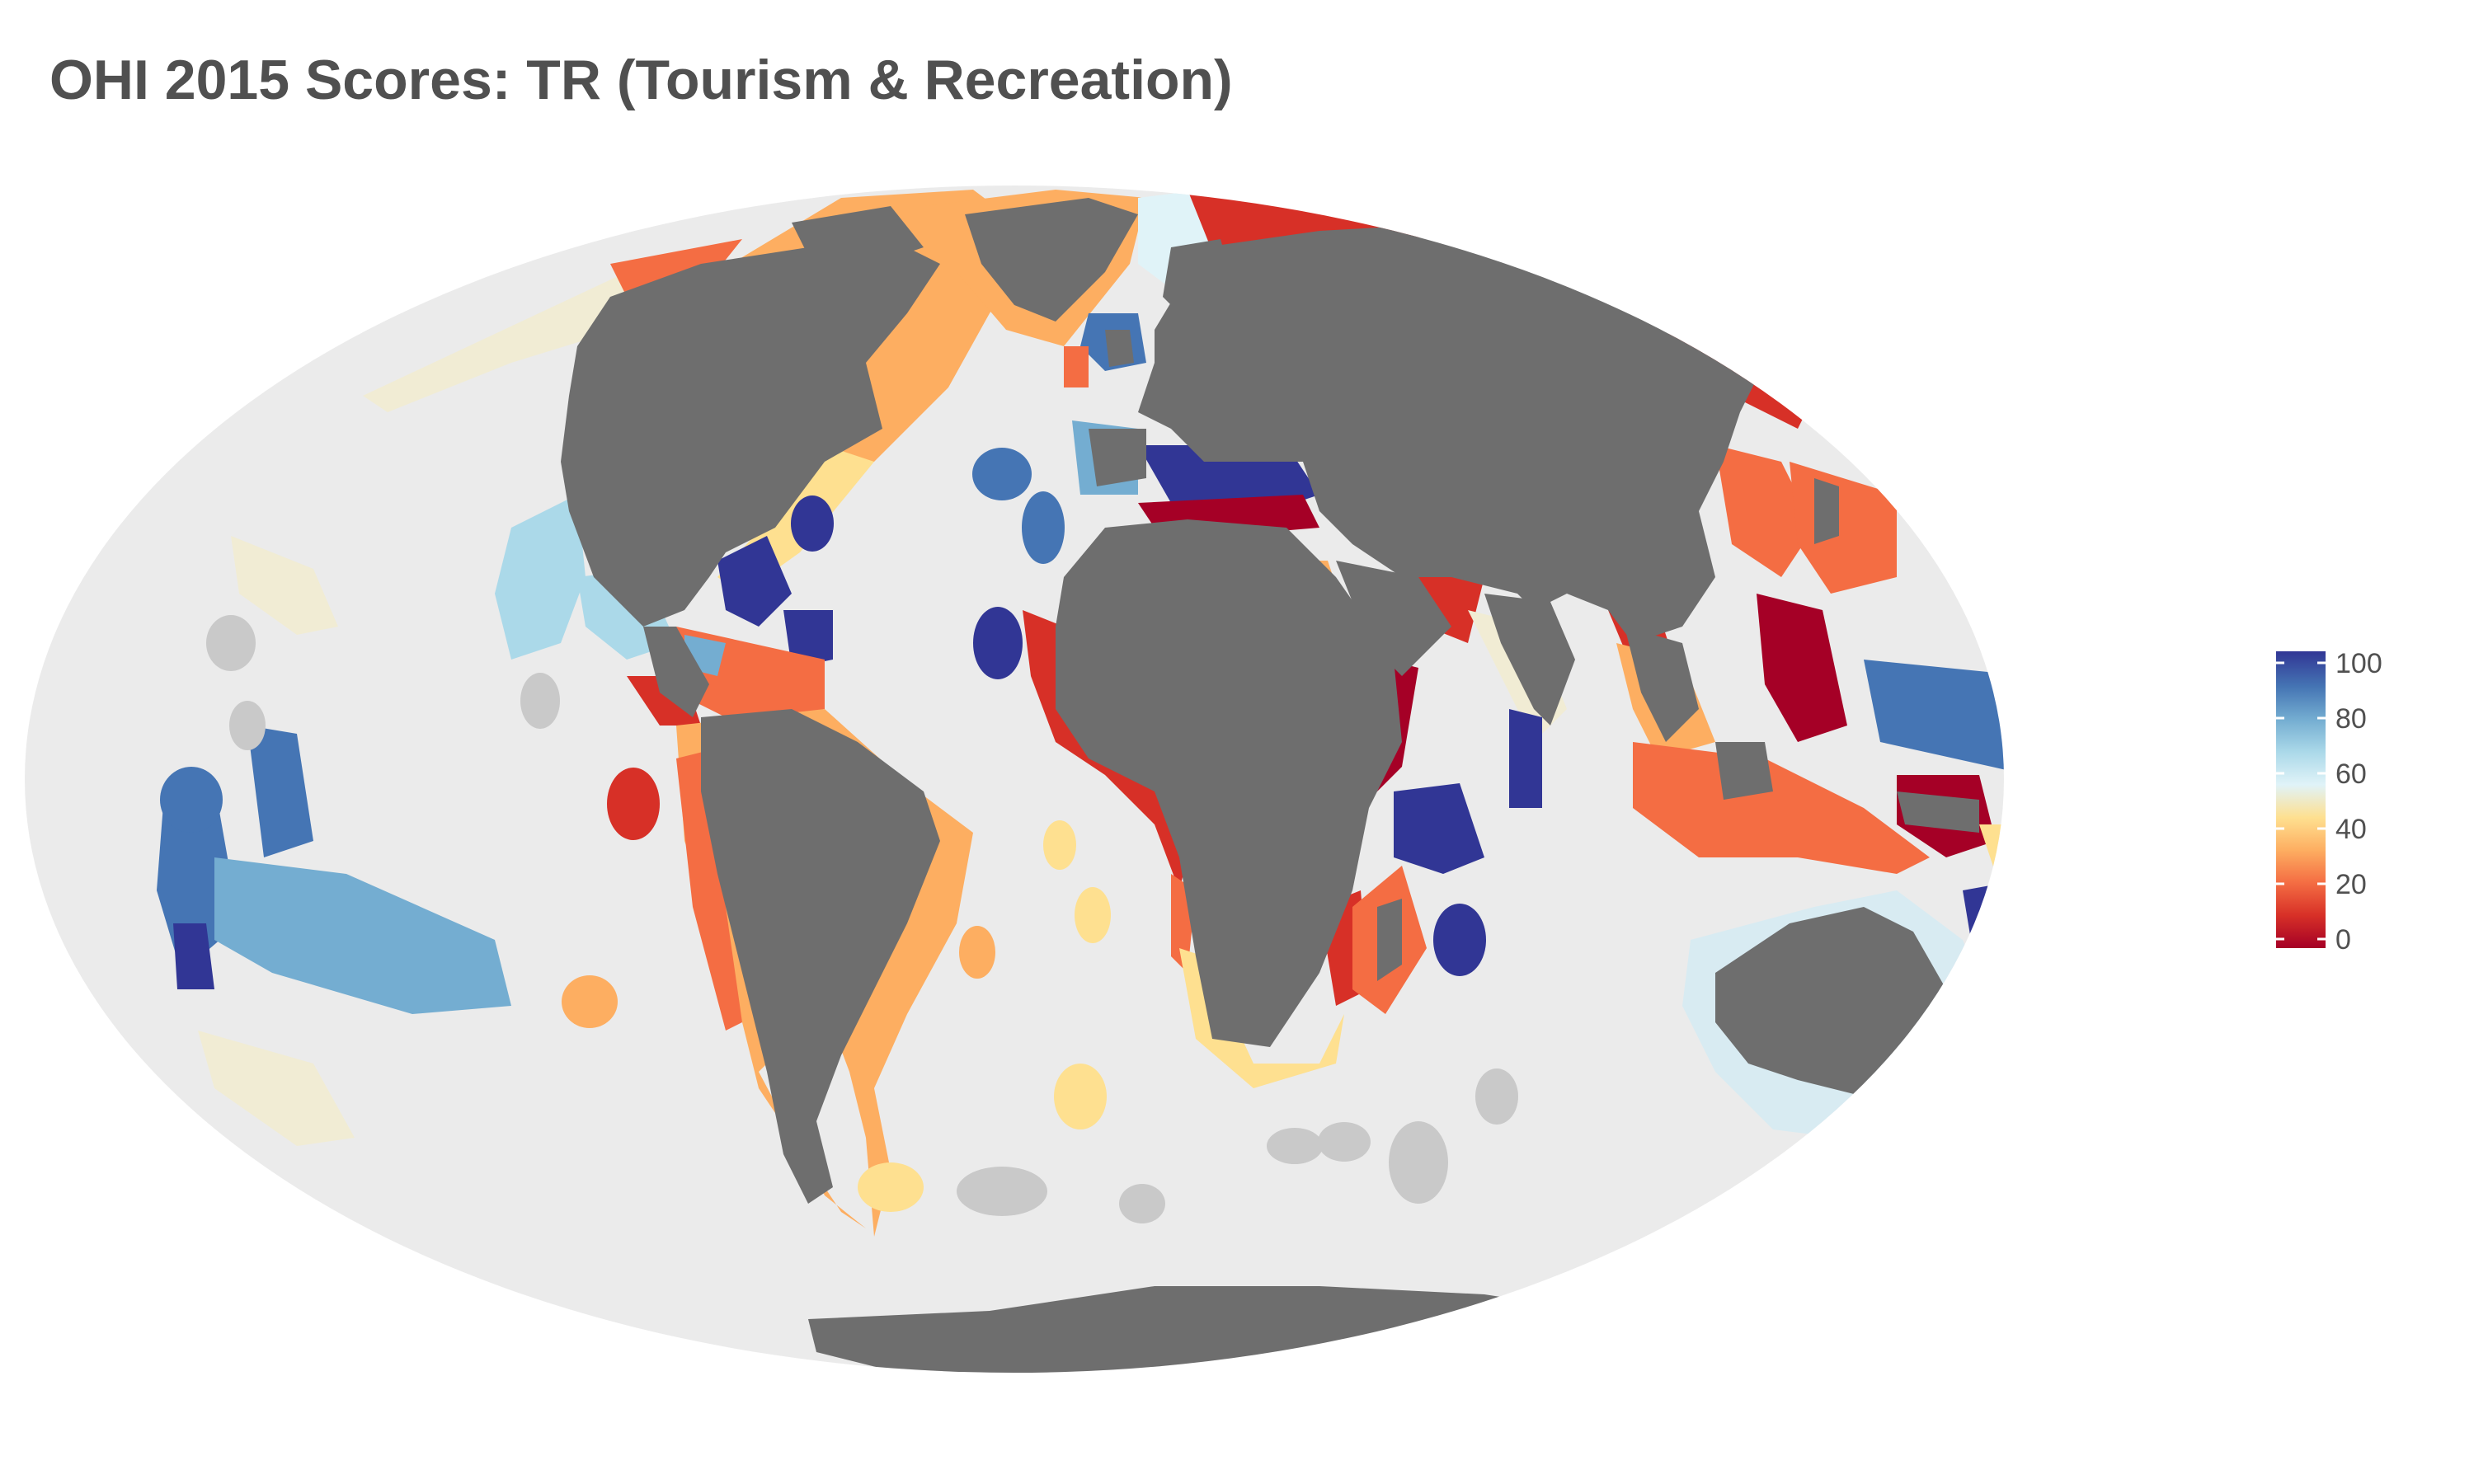 The width and height of the screenshot is (2474, 1484). I want to click on land-india, so click(1529, 660).